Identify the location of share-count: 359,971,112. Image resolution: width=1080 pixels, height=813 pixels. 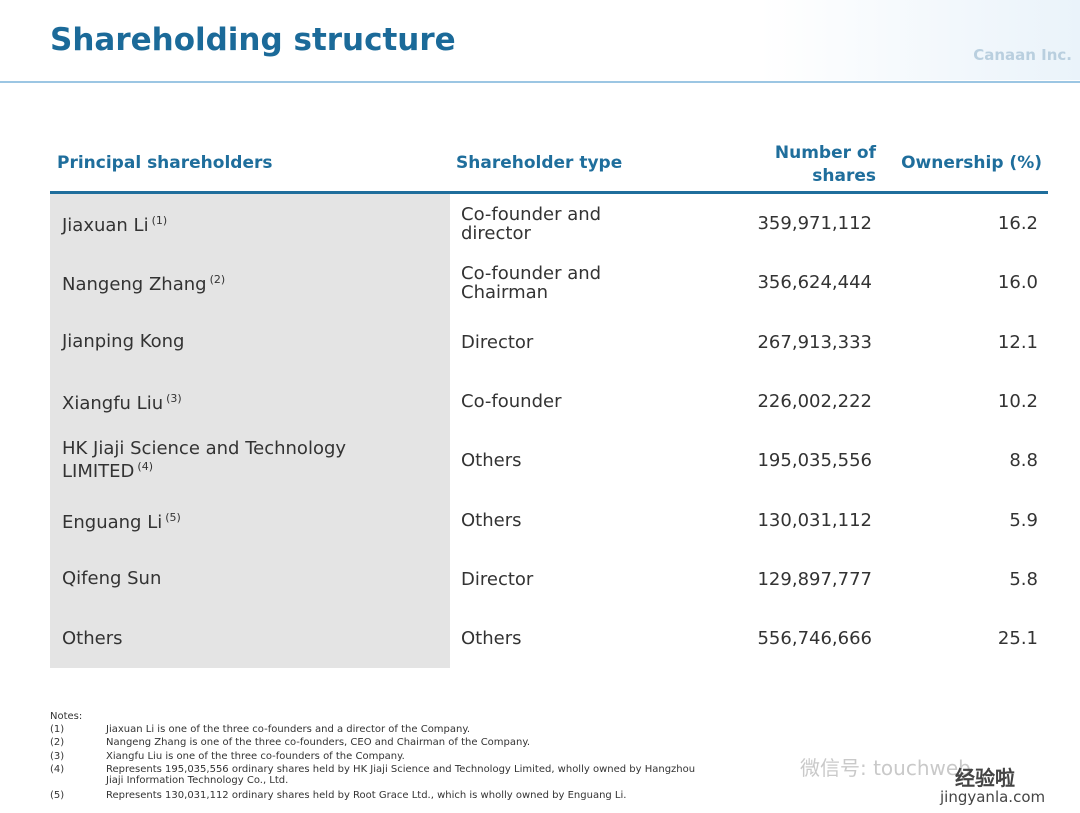
(814, 224).